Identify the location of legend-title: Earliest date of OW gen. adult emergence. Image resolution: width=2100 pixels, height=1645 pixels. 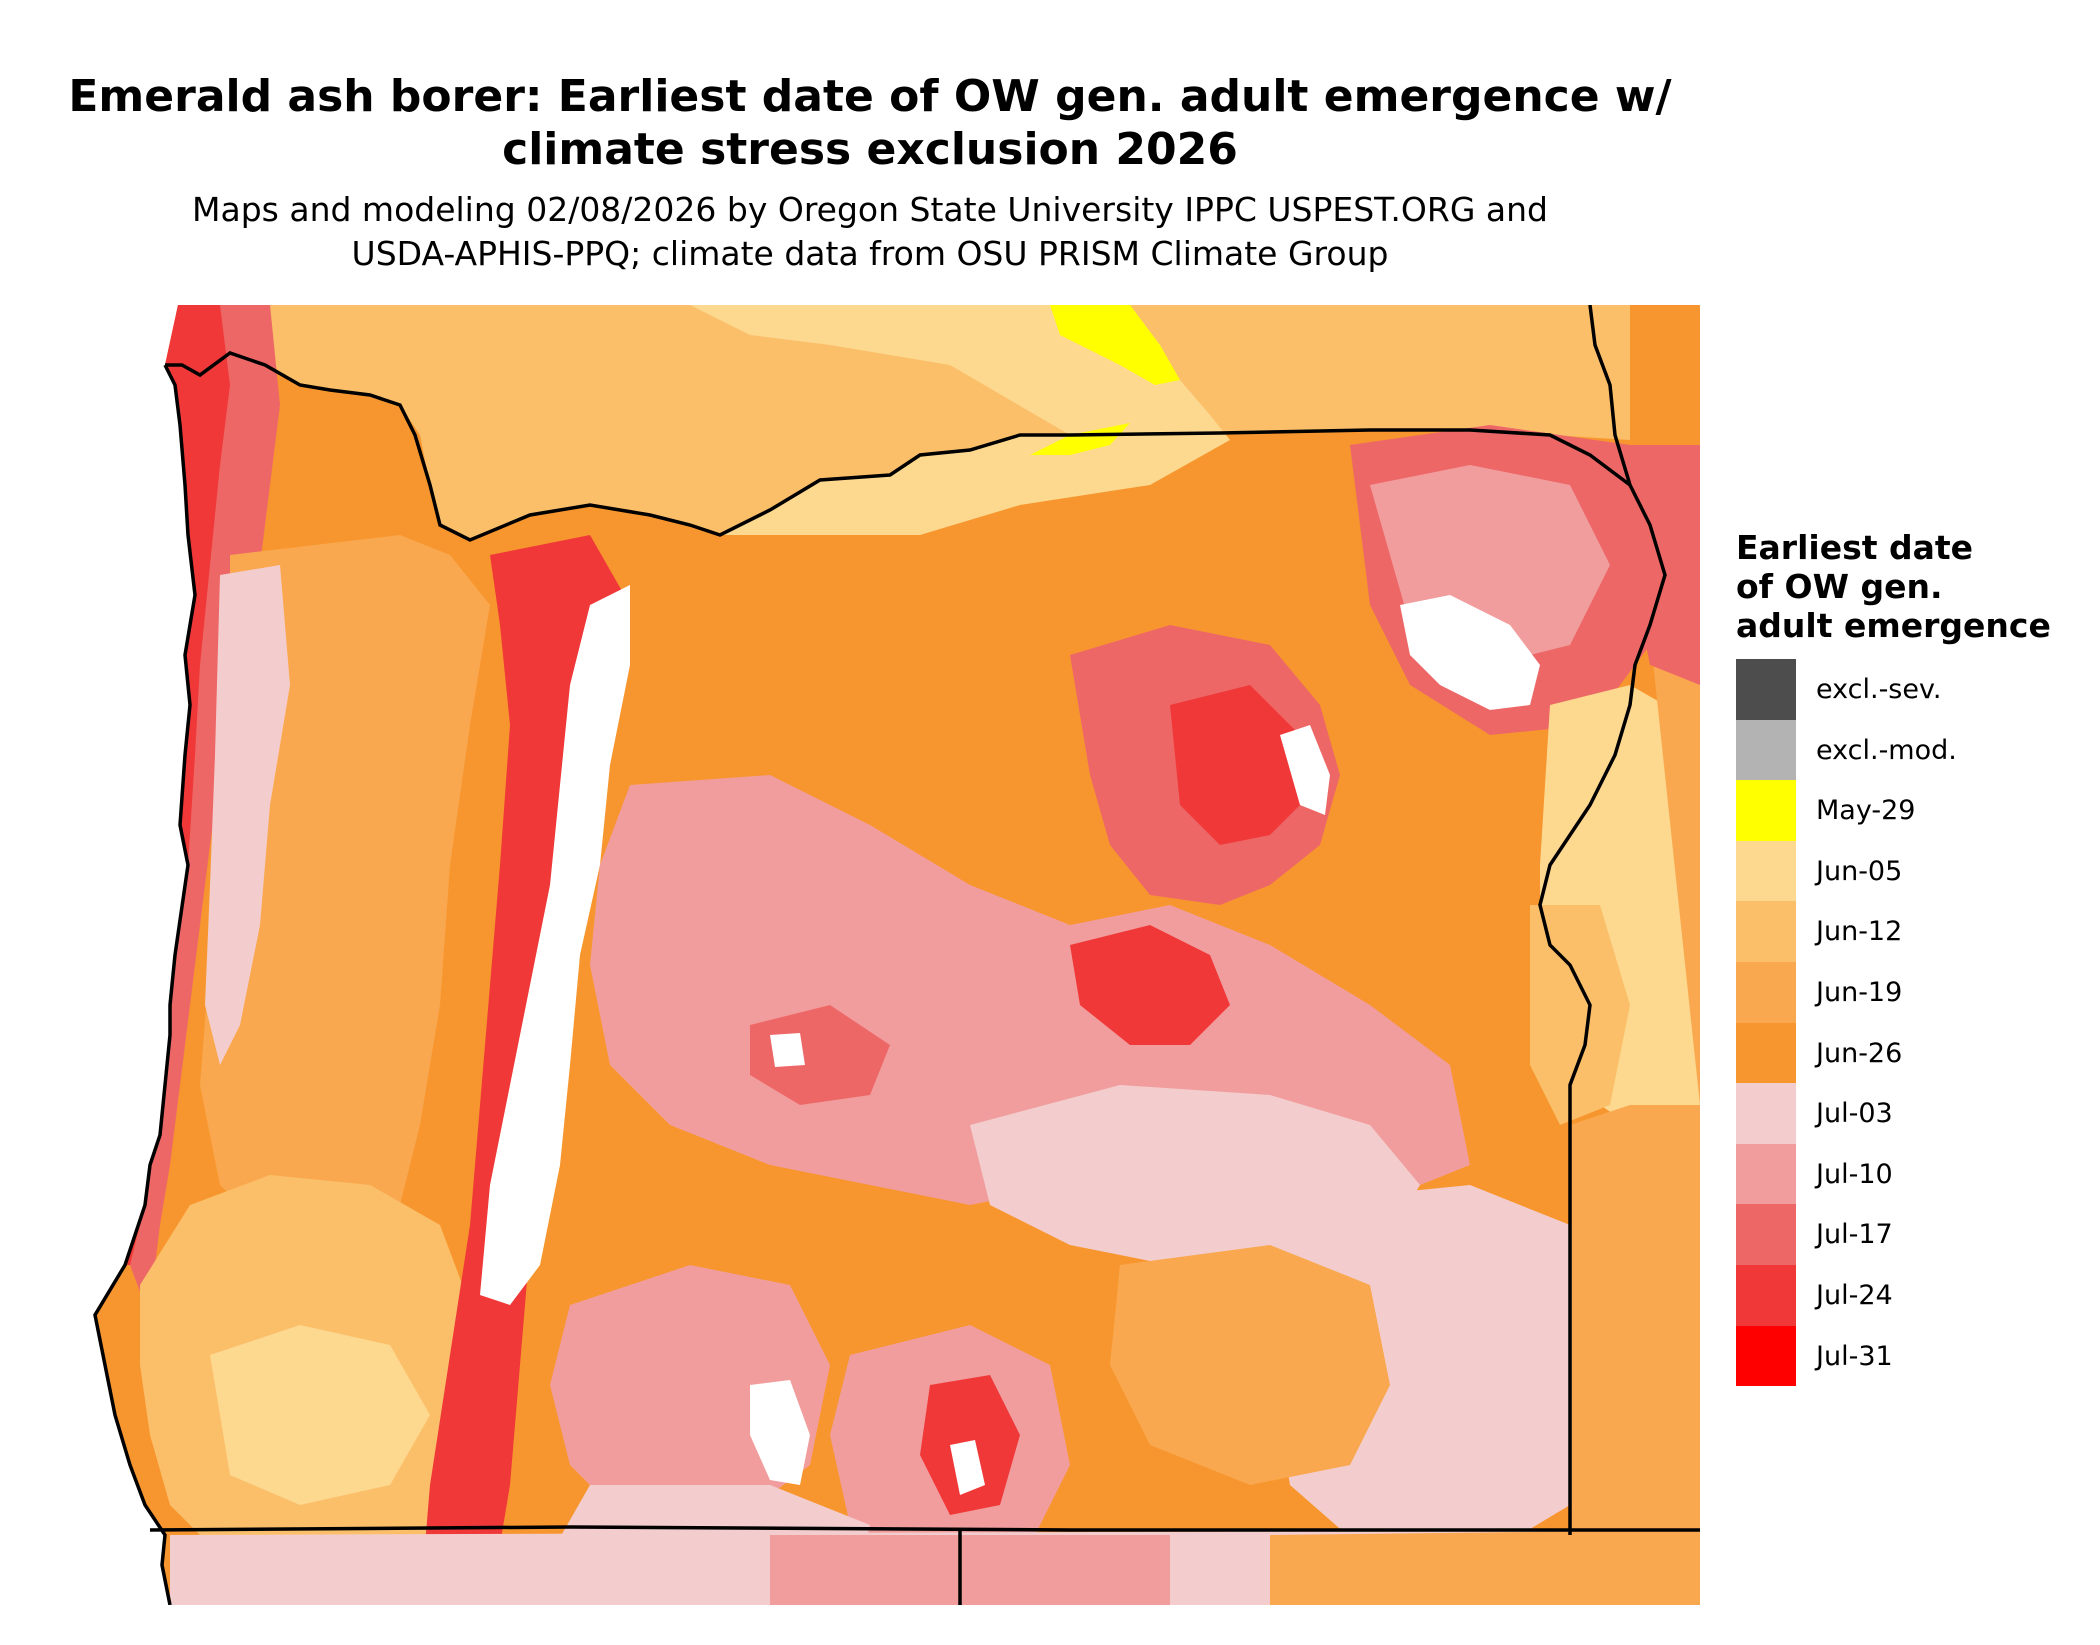
(1906, 586).